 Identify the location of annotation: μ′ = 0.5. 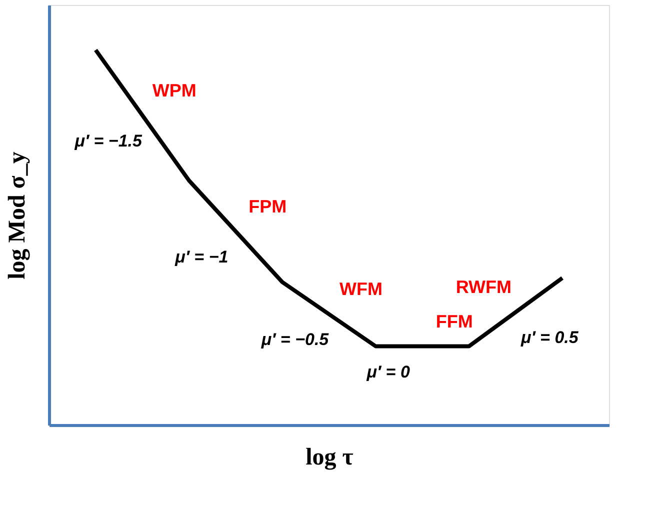
(549, 338).